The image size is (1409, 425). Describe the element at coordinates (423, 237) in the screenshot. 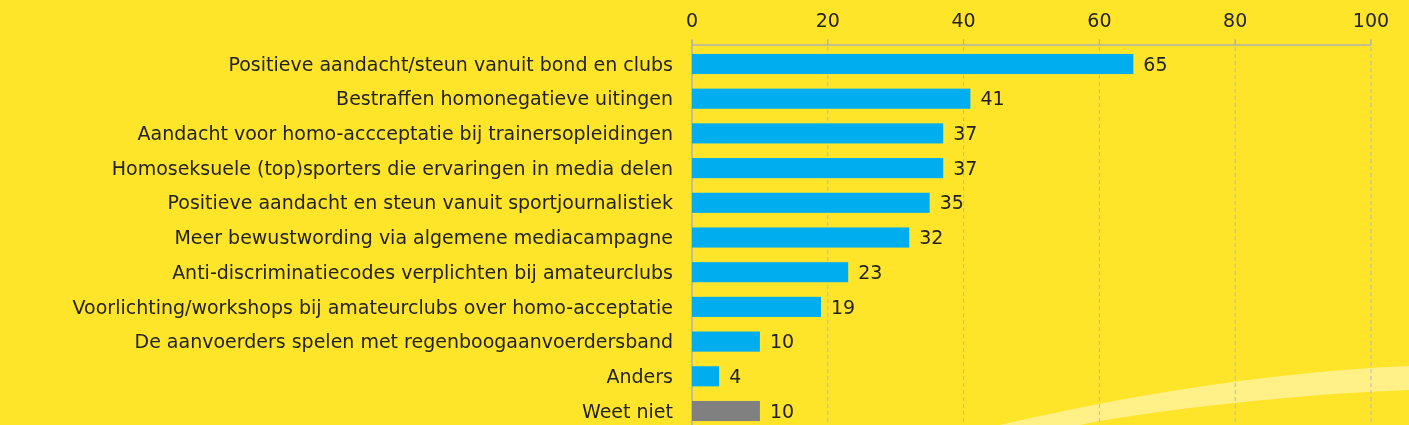

I see `y-tick-label: Meer bewustwording via algemene mediacampagne` at that location.